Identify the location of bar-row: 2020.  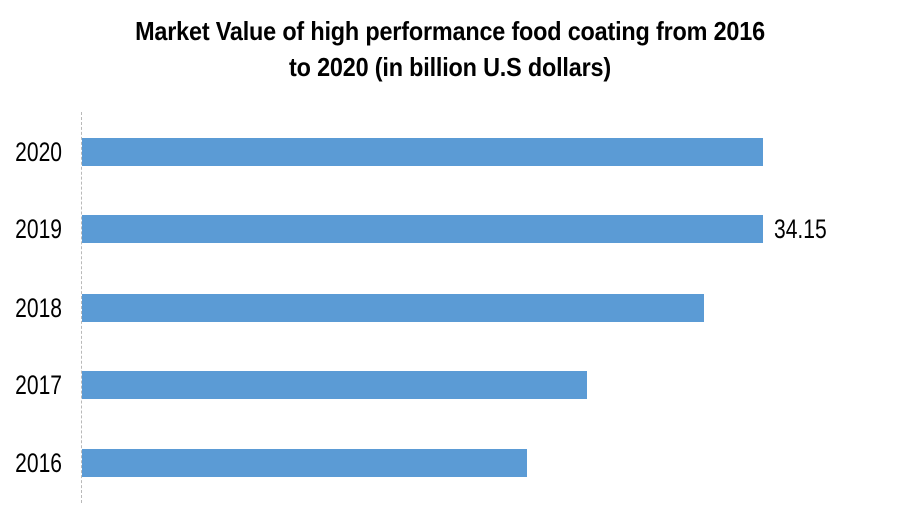
(450, 151).